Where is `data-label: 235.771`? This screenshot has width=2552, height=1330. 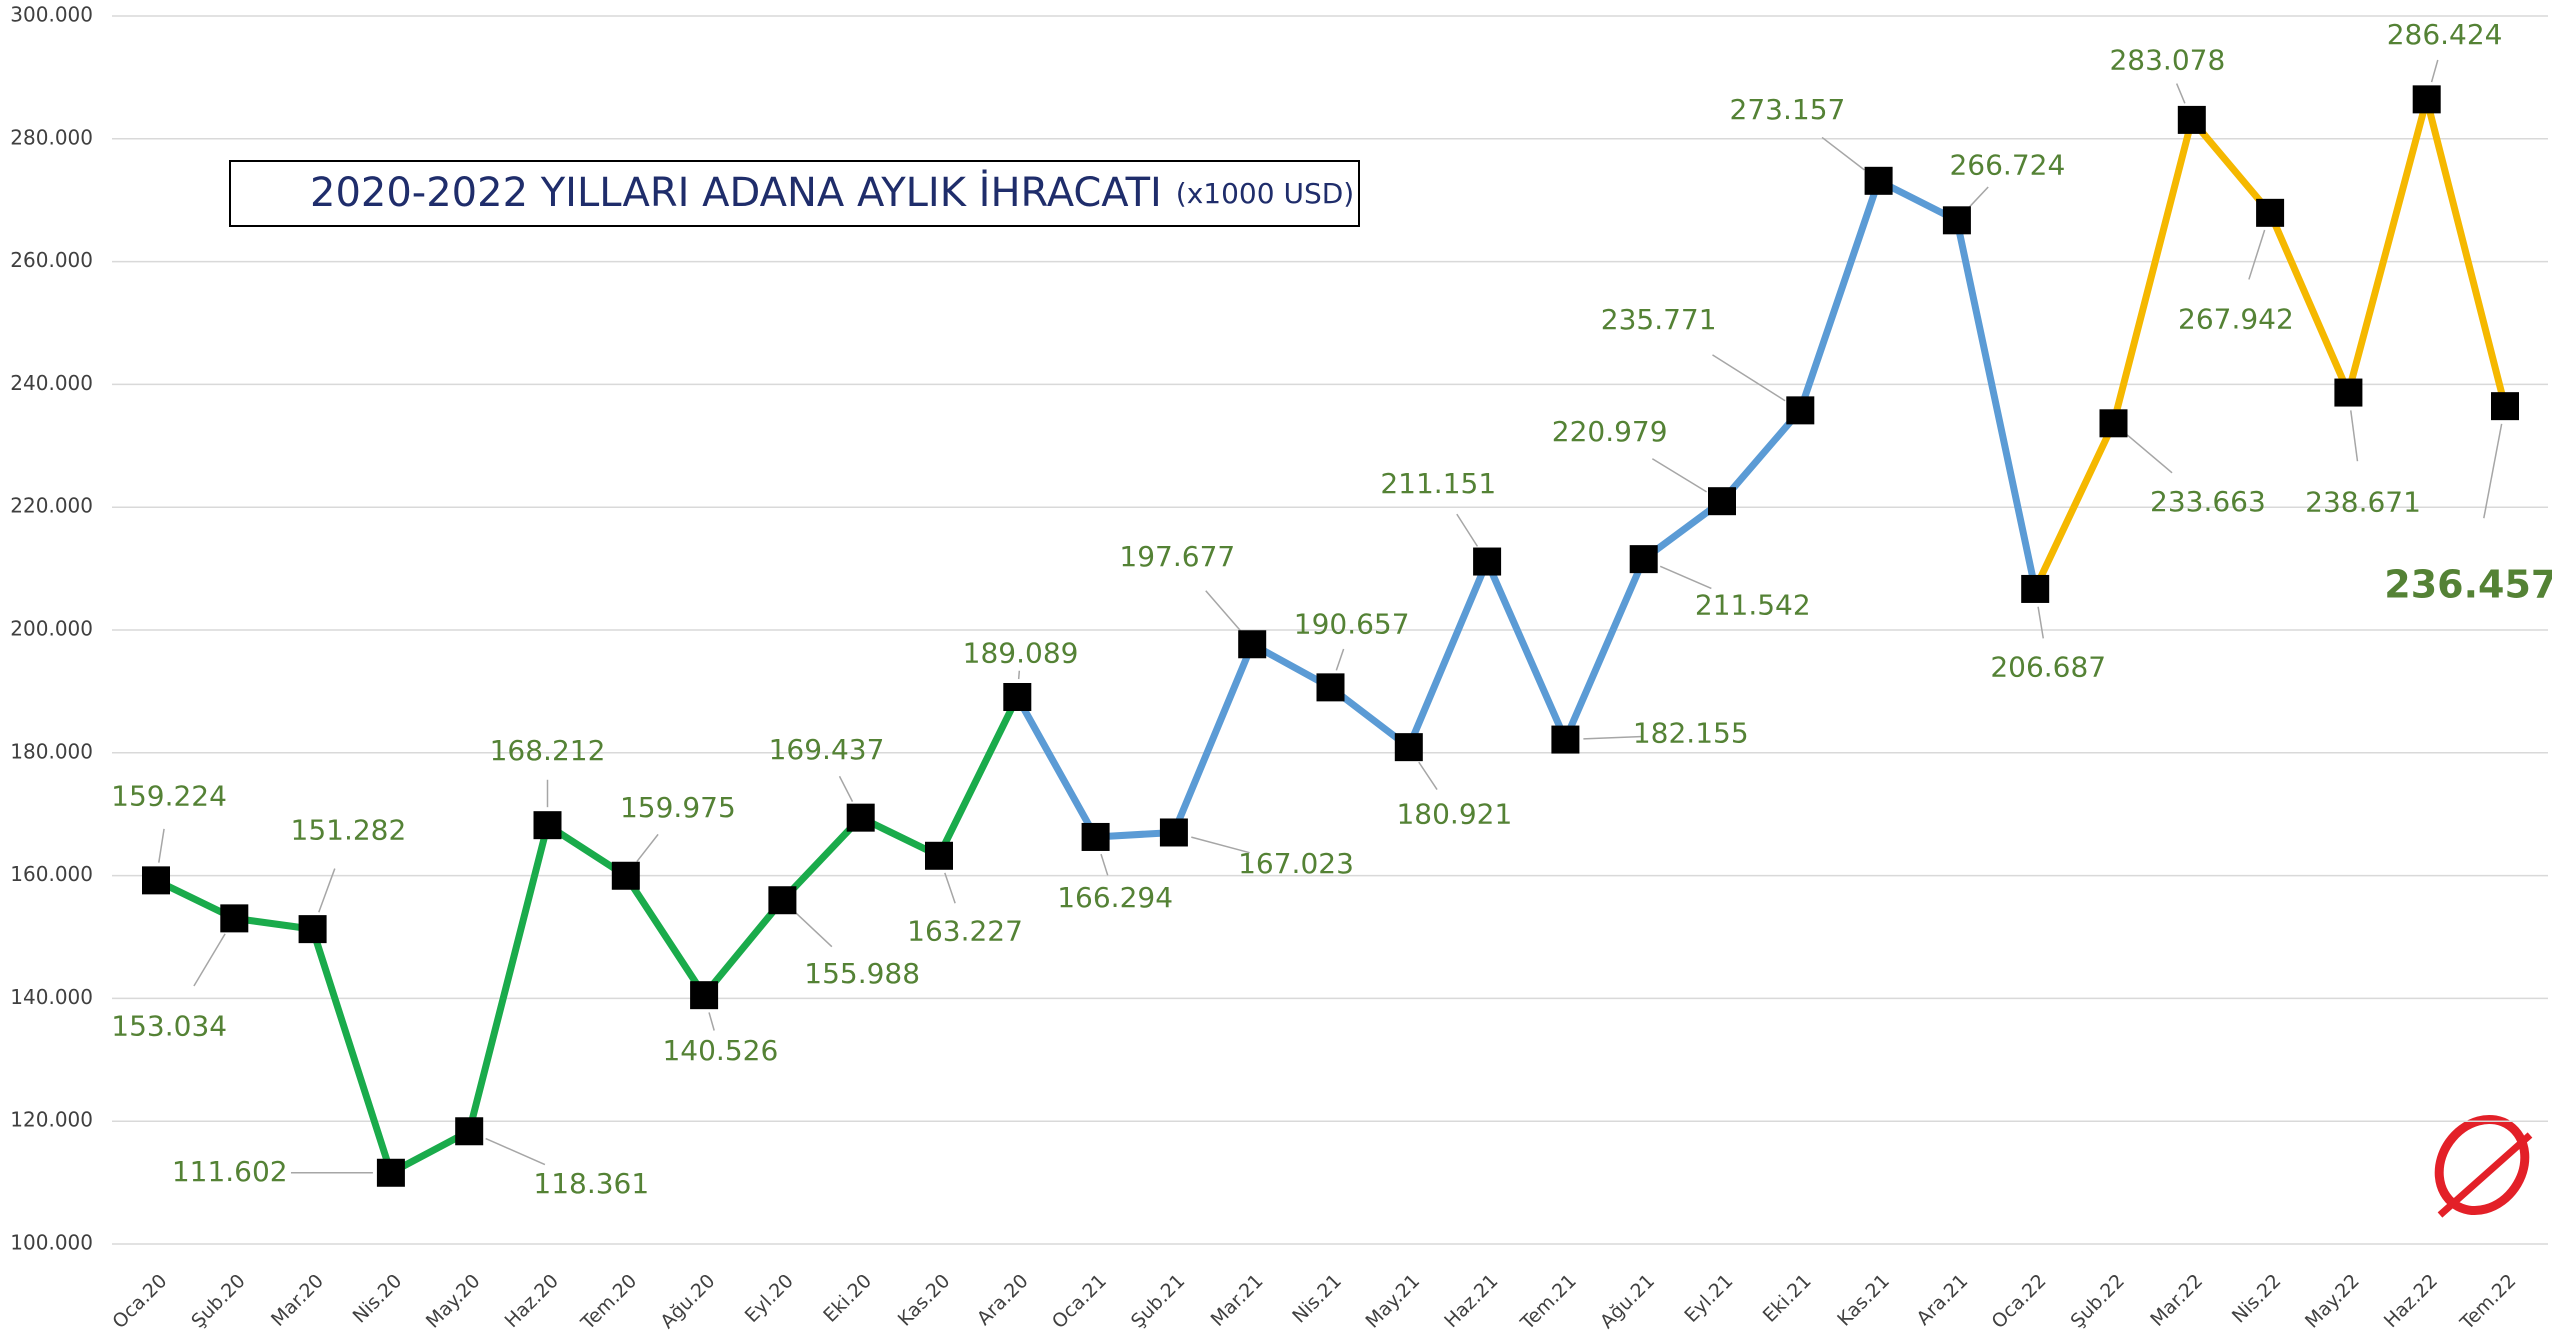
data-label: 235.771 is located at coordinates (1659, 319).